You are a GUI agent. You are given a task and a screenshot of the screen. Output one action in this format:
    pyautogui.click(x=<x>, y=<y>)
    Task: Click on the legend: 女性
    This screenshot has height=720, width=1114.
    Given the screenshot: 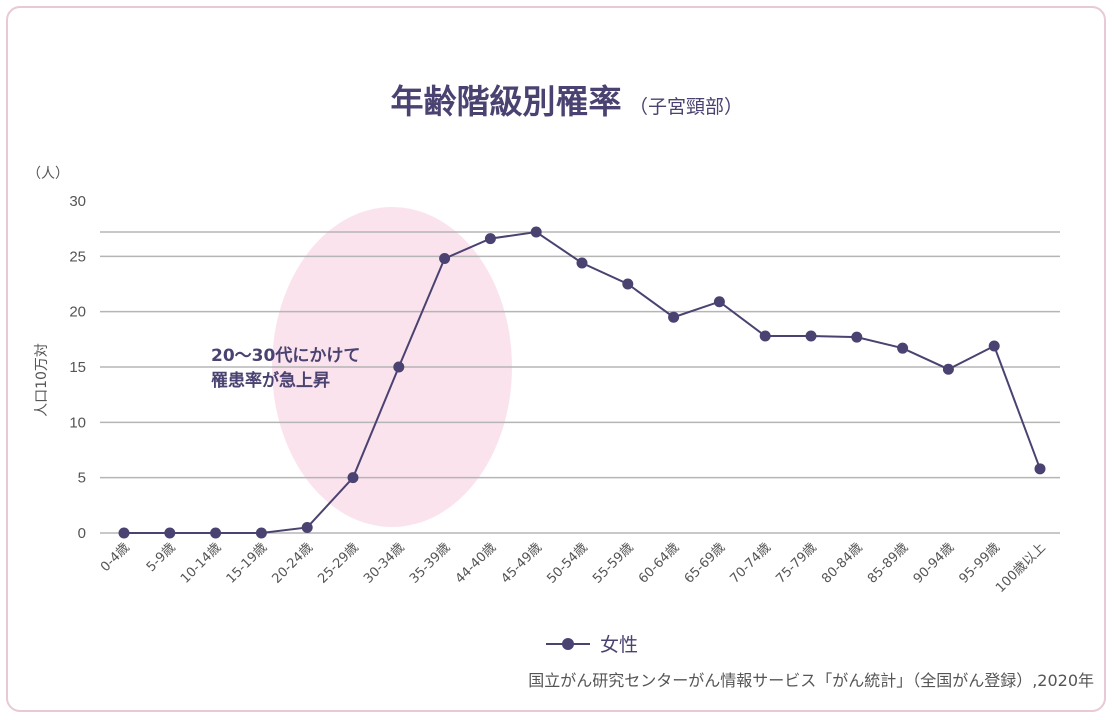 What is the action you would take?
    pyautogui.click(x=592, y=645)
    